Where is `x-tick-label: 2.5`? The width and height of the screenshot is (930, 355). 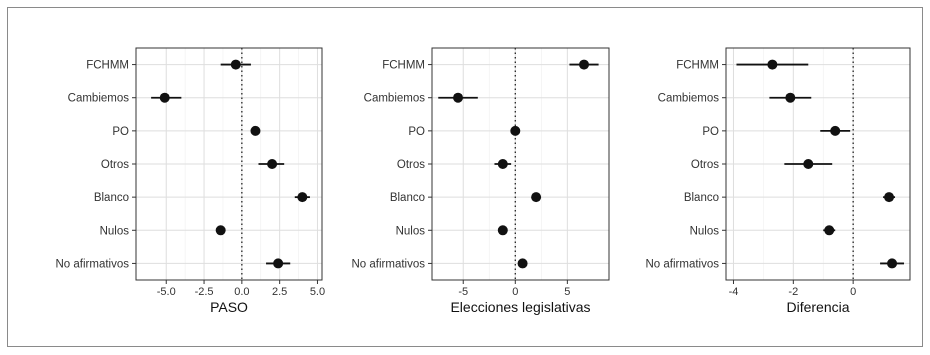 x-tick-label: 2.5 is located at coordinates (279, 292).